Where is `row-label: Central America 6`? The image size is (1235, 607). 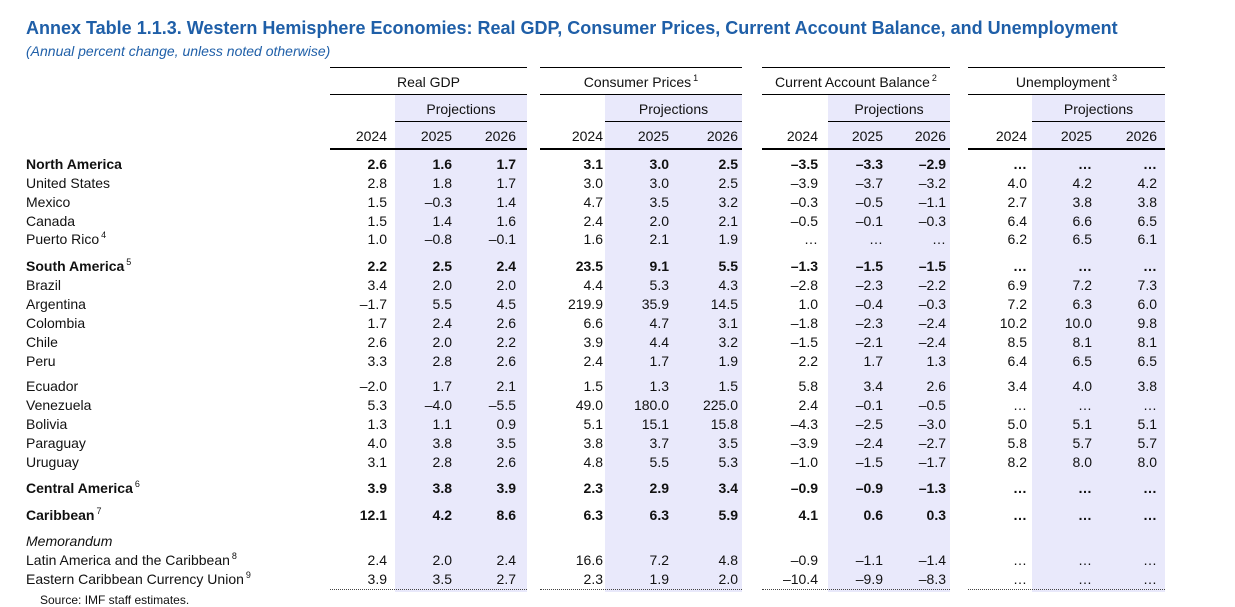 row-label: Central America 6 is located at coordinates (83, 487).